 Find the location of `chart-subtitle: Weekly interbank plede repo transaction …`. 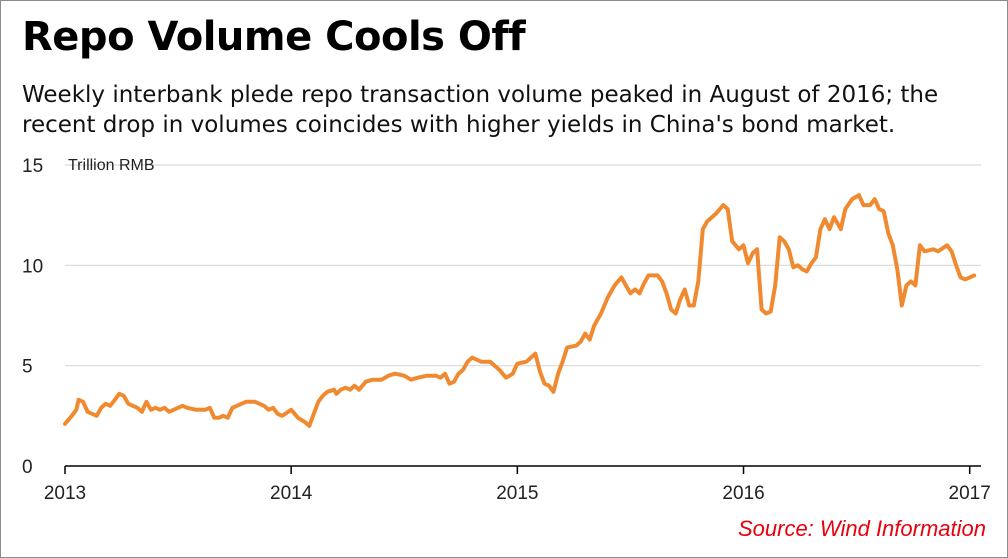

chart-subtitle: Weekly interbank plede repo transaction … is located at coordinates (480, 110).